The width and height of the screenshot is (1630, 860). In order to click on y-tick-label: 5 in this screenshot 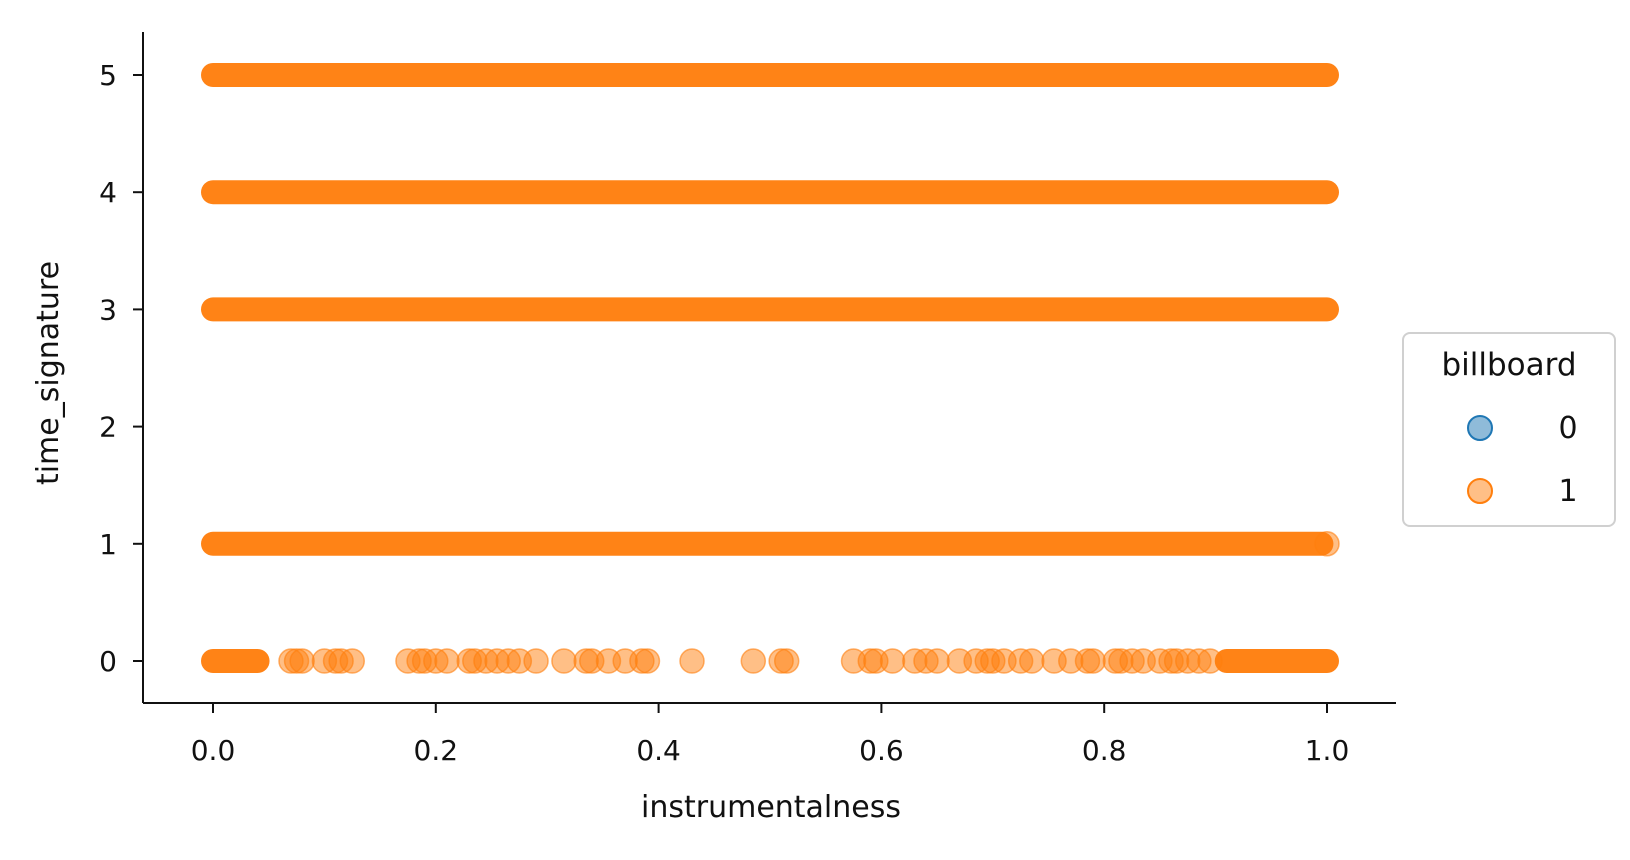, I will do `click(108, 75)`.